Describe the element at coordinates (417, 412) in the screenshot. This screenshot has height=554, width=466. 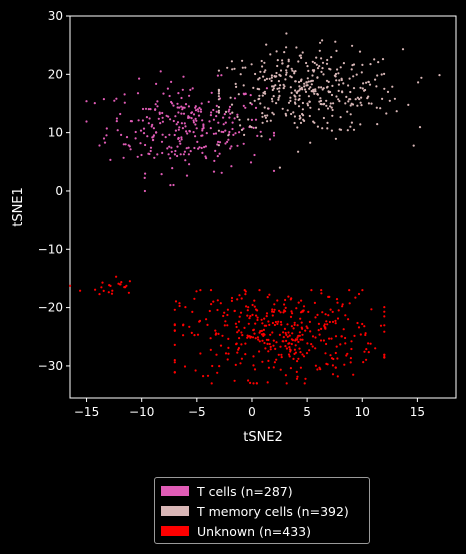
I see `x-tick-label: 15` at that location.